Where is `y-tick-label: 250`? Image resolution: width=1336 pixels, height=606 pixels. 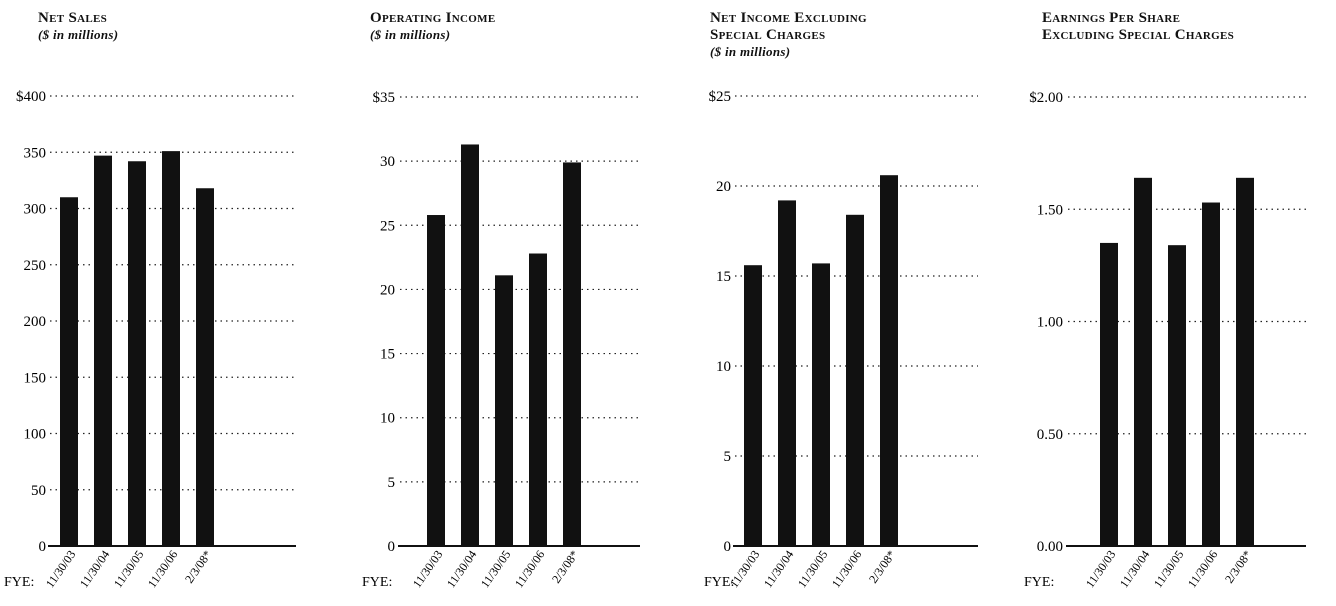 y-tick-label: 250 is located at coordinates (35, 266).